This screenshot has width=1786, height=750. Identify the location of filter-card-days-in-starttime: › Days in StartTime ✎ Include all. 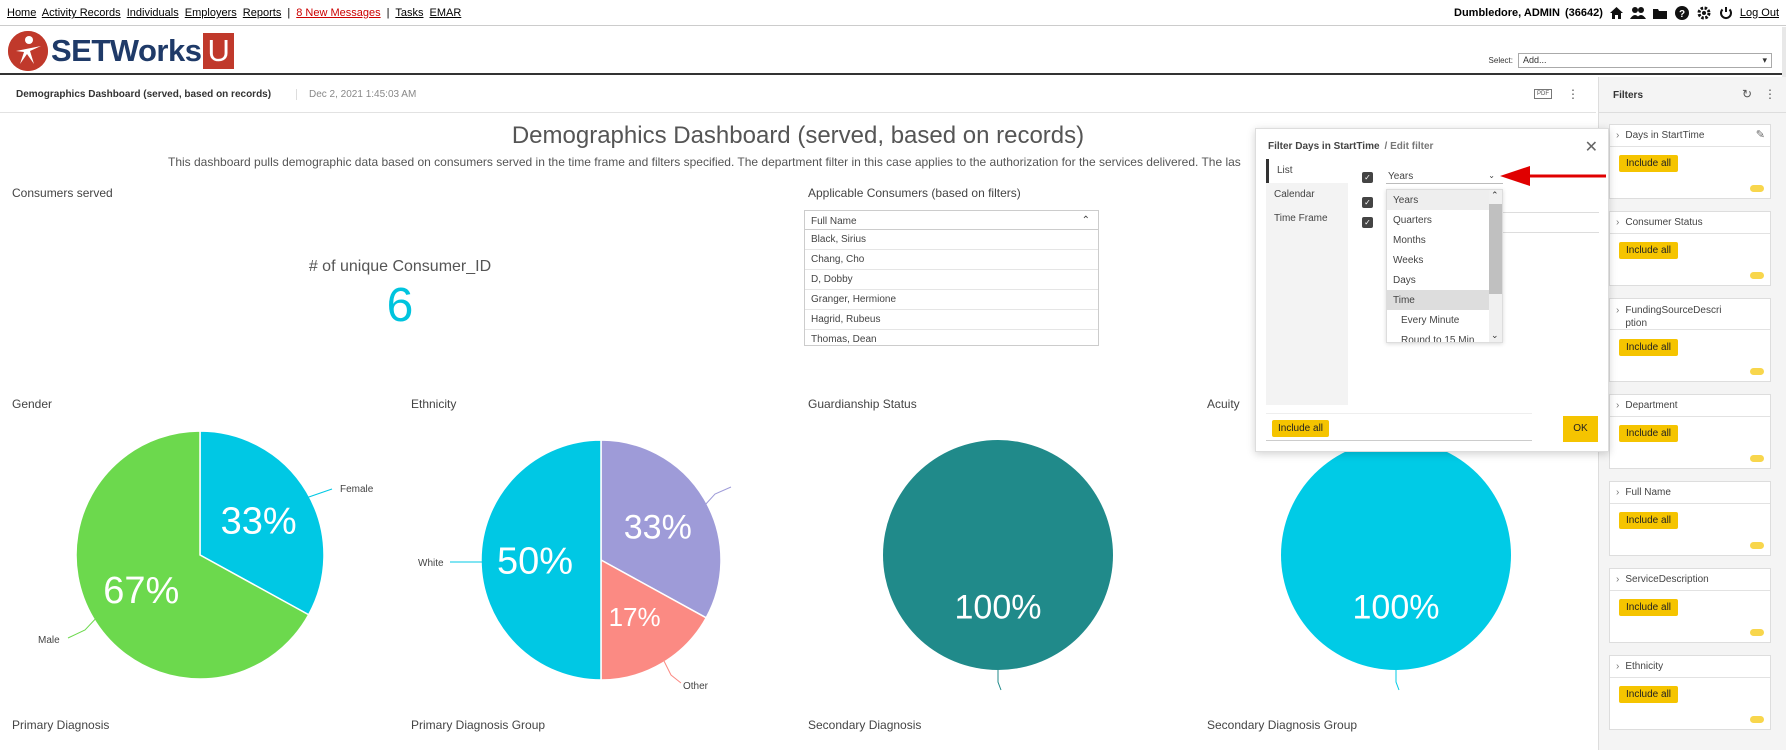
(1690, 161).